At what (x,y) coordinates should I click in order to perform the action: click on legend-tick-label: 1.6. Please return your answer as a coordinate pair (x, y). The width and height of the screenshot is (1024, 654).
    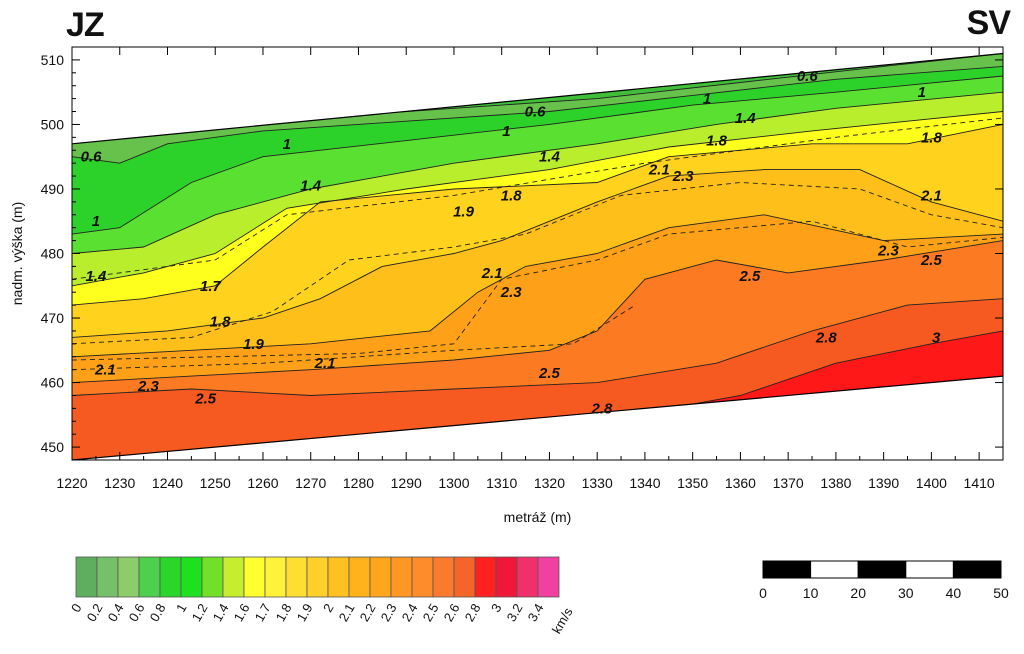
    Looking at the image, I should click on (242, 612).